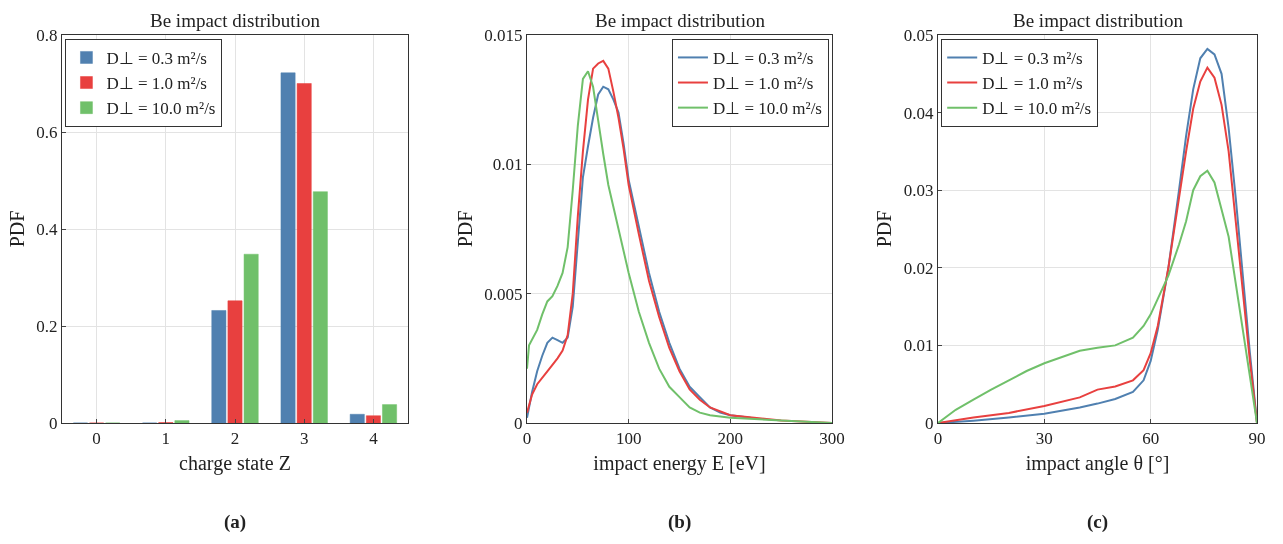  Describe the element at coordinates (503, 35) in the screenshot. I see `y-tick-label: 0.015` at that location.